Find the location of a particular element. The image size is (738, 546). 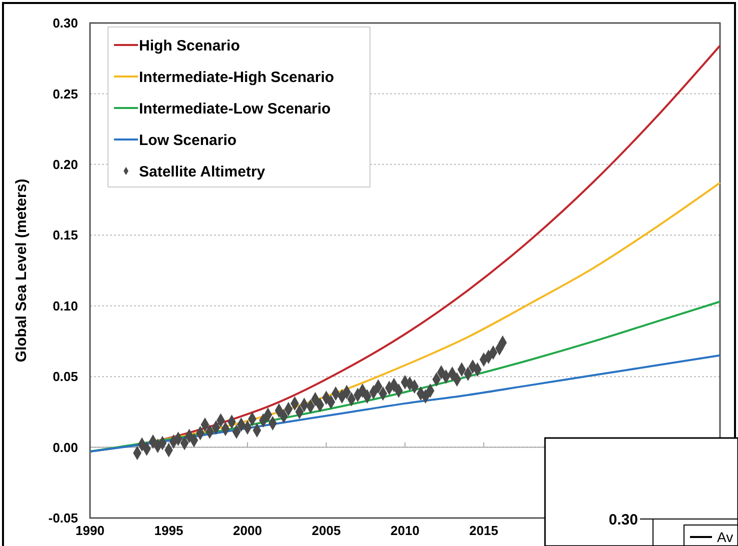

y-tick-label: 0.25 is located at coordinates (65, 94).